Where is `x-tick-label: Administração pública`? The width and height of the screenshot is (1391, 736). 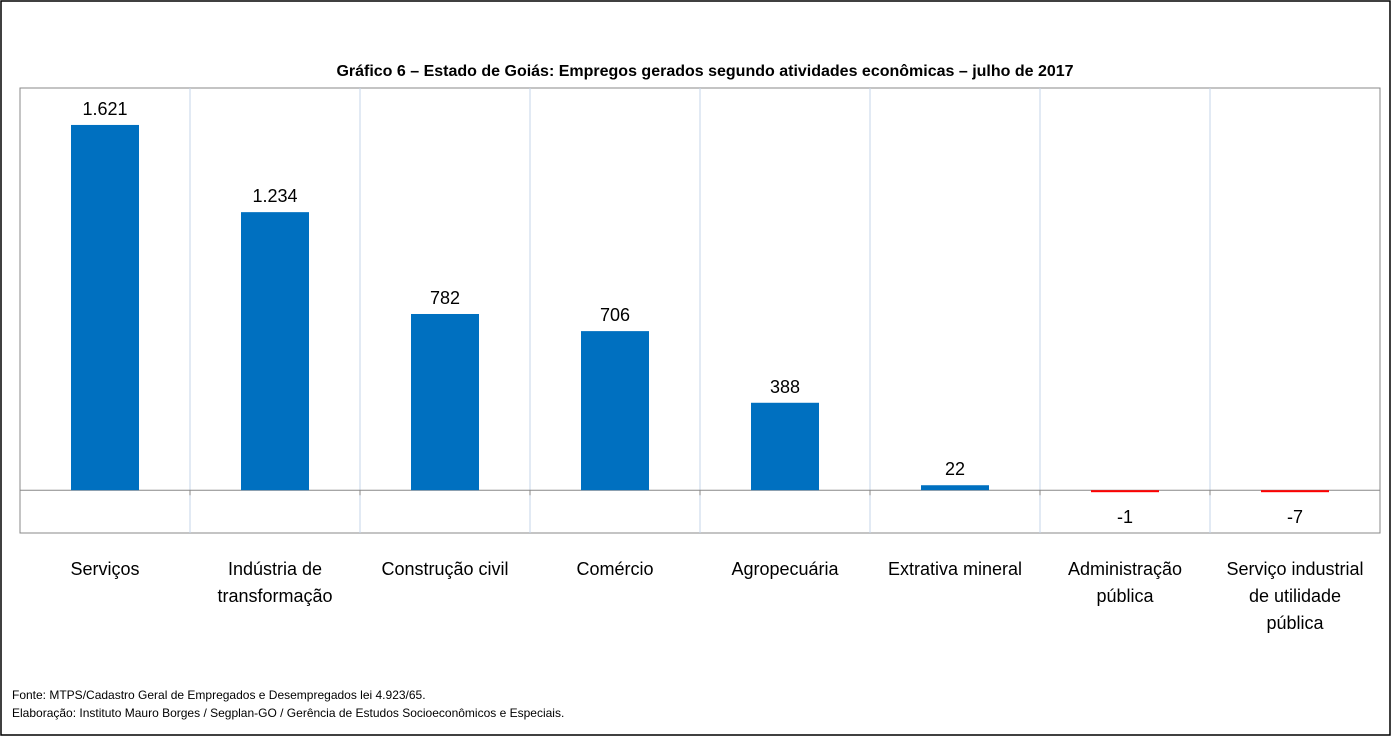
x-tick-label: Administração pública is located at coordinates (1125, 582).